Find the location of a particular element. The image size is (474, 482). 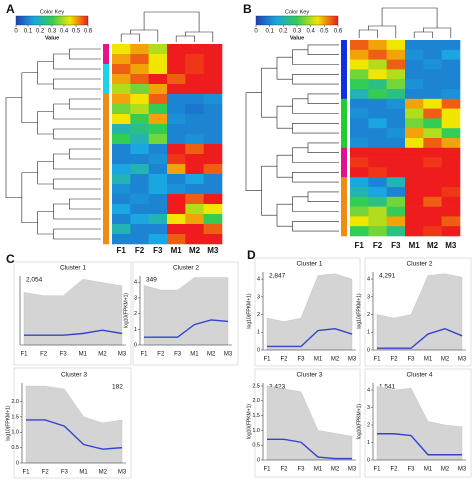

y-tick-label: 1 is located at coordinates (135, 330).